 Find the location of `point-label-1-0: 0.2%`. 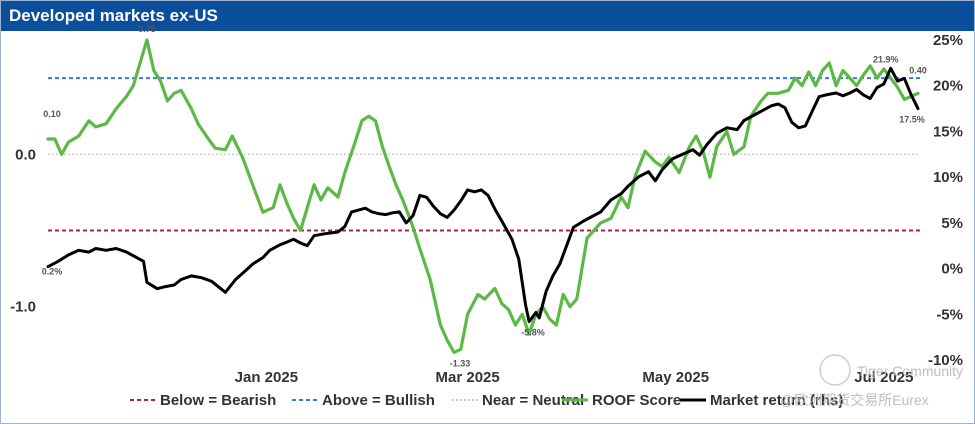

point-label-1-0: 0.2% is located at coordinates (52, 272).